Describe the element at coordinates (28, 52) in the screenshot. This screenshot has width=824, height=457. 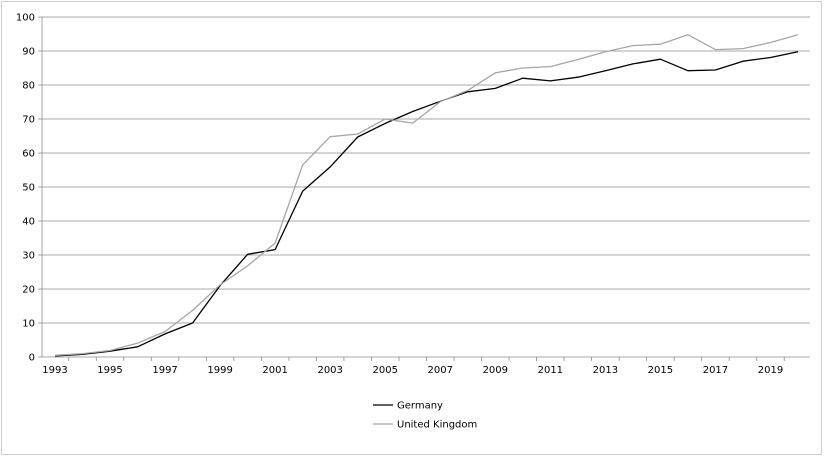
I see `y-tick-label: 90` at that location.